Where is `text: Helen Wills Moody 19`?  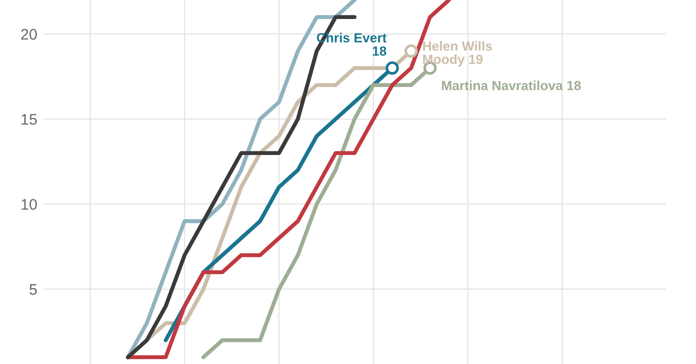
text: Helen Wills Moody 19 is located at coordinates (457, 54).